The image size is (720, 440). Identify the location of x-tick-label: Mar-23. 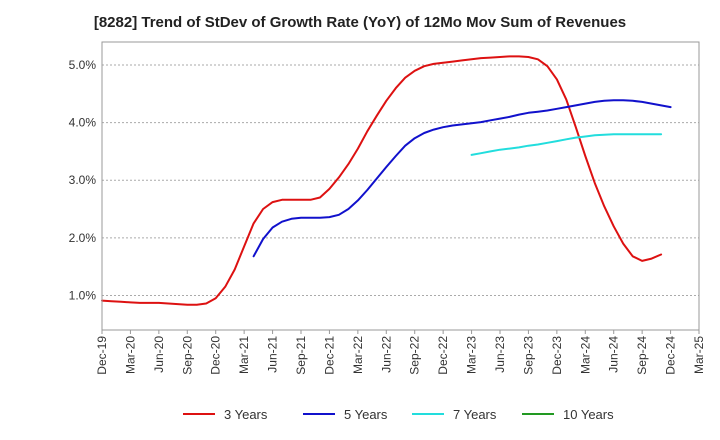
(472, 355).